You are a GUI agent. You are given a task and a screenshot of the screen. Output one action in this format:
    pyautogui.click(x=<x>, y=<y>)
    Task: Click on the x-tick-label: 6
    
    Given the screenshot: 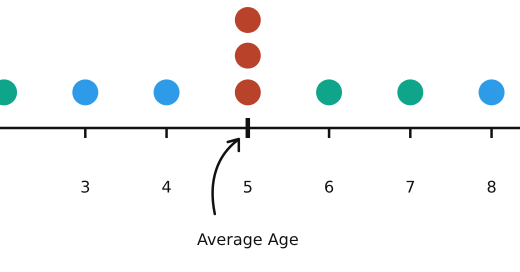 What is the action you would take?
    pyautogui.click(x=329, y=186)
    